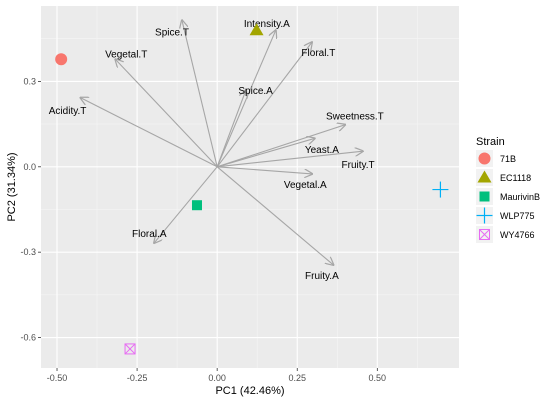 This screenshot has width=550, height=404. I want to click on x-axis-title: PC1 (42.46%), so click(249, 391).